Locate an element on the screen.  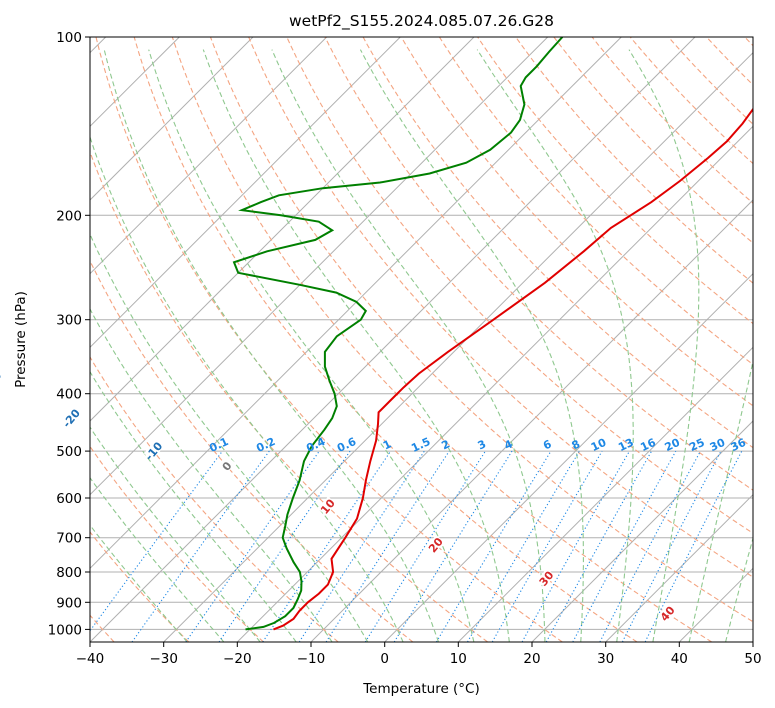
mixing-ratio-label: 6 is located at coordinates (547, 444).